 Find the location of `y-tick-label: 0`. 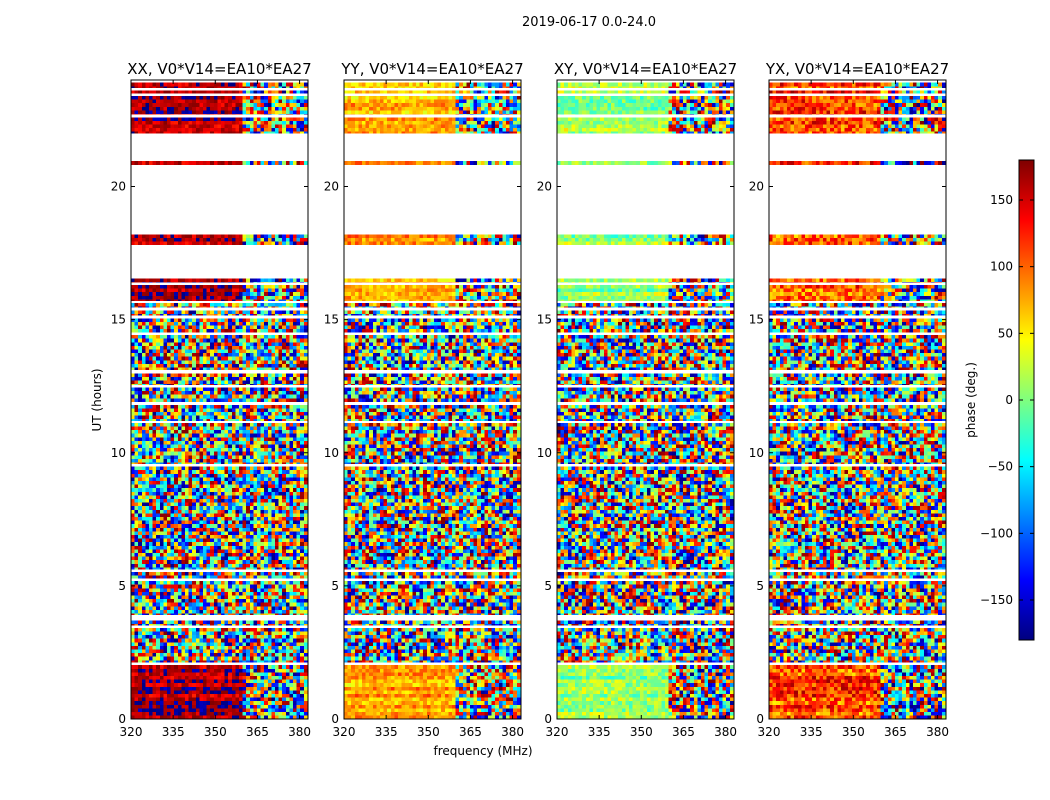

y-tick-label: 0 is located at coordinates (122, 719).